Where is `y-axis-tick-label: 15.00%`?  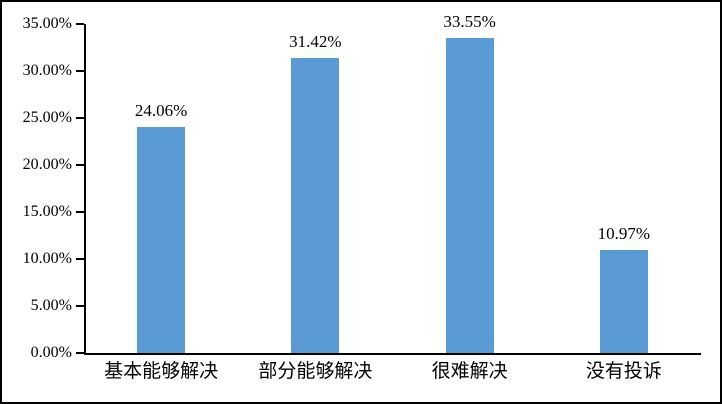 y-axis-tick-label: 15.00% is located at coordinates (47, 211).